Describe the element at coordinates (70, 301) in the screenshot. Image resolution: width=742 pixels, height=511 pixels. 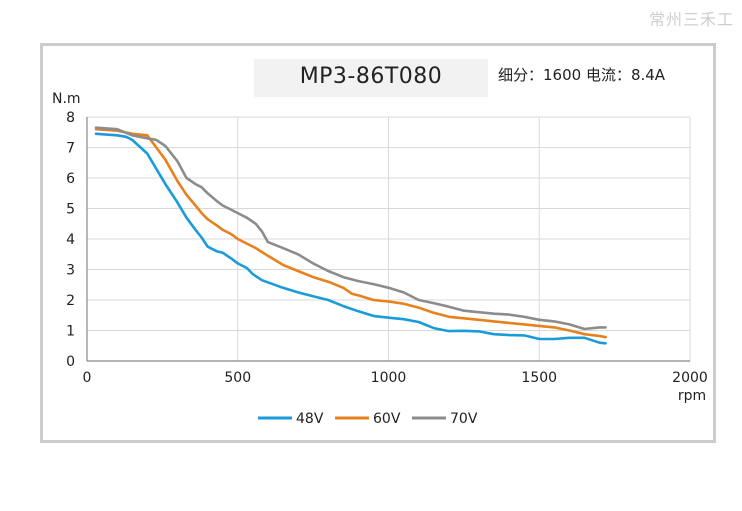
I see `y-tick-label: 2` at that location.